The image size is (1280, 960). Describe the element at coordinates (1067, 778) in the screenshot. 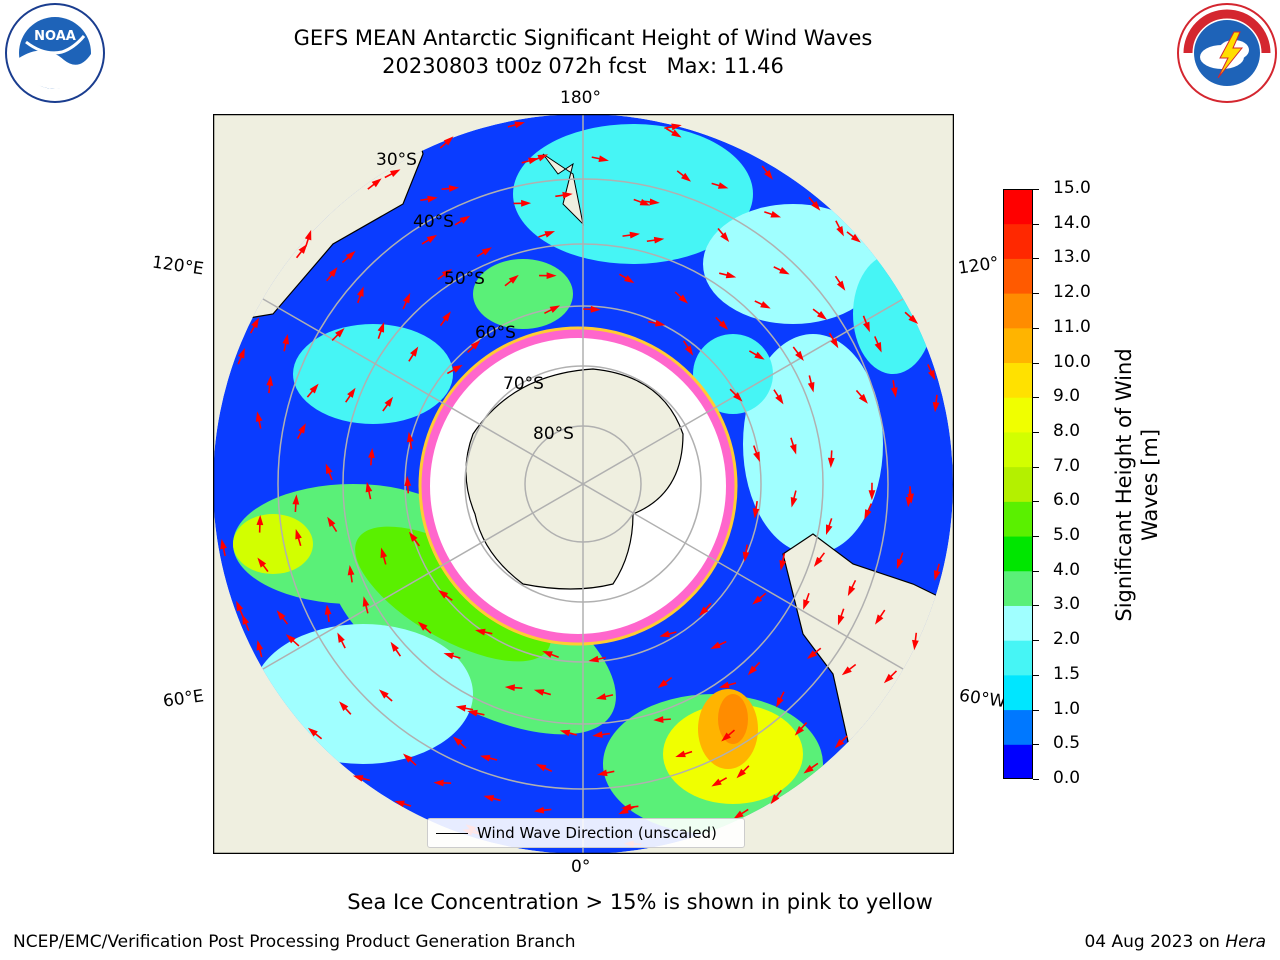

I see `colorbar-tick-label: 0.0` at that location.